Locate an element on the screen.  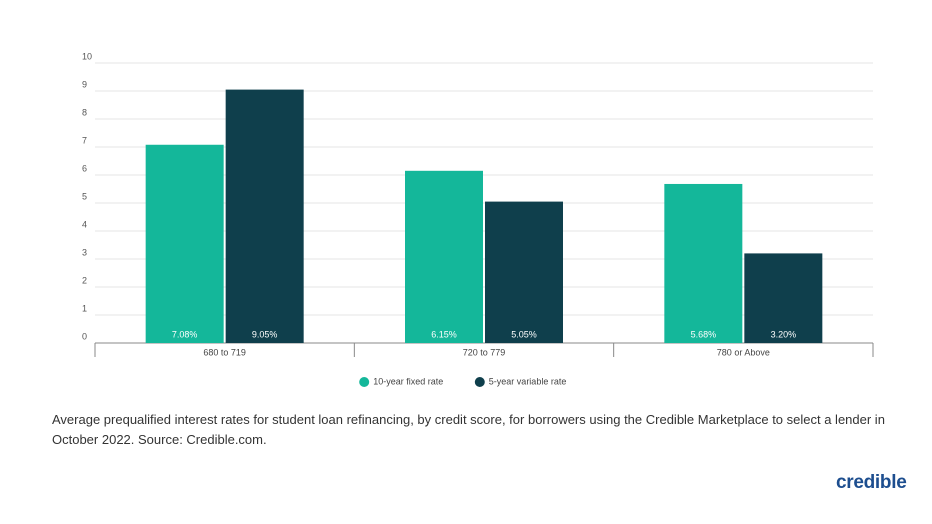
y-tick-label: 3 is located at coordinates (84, 252).